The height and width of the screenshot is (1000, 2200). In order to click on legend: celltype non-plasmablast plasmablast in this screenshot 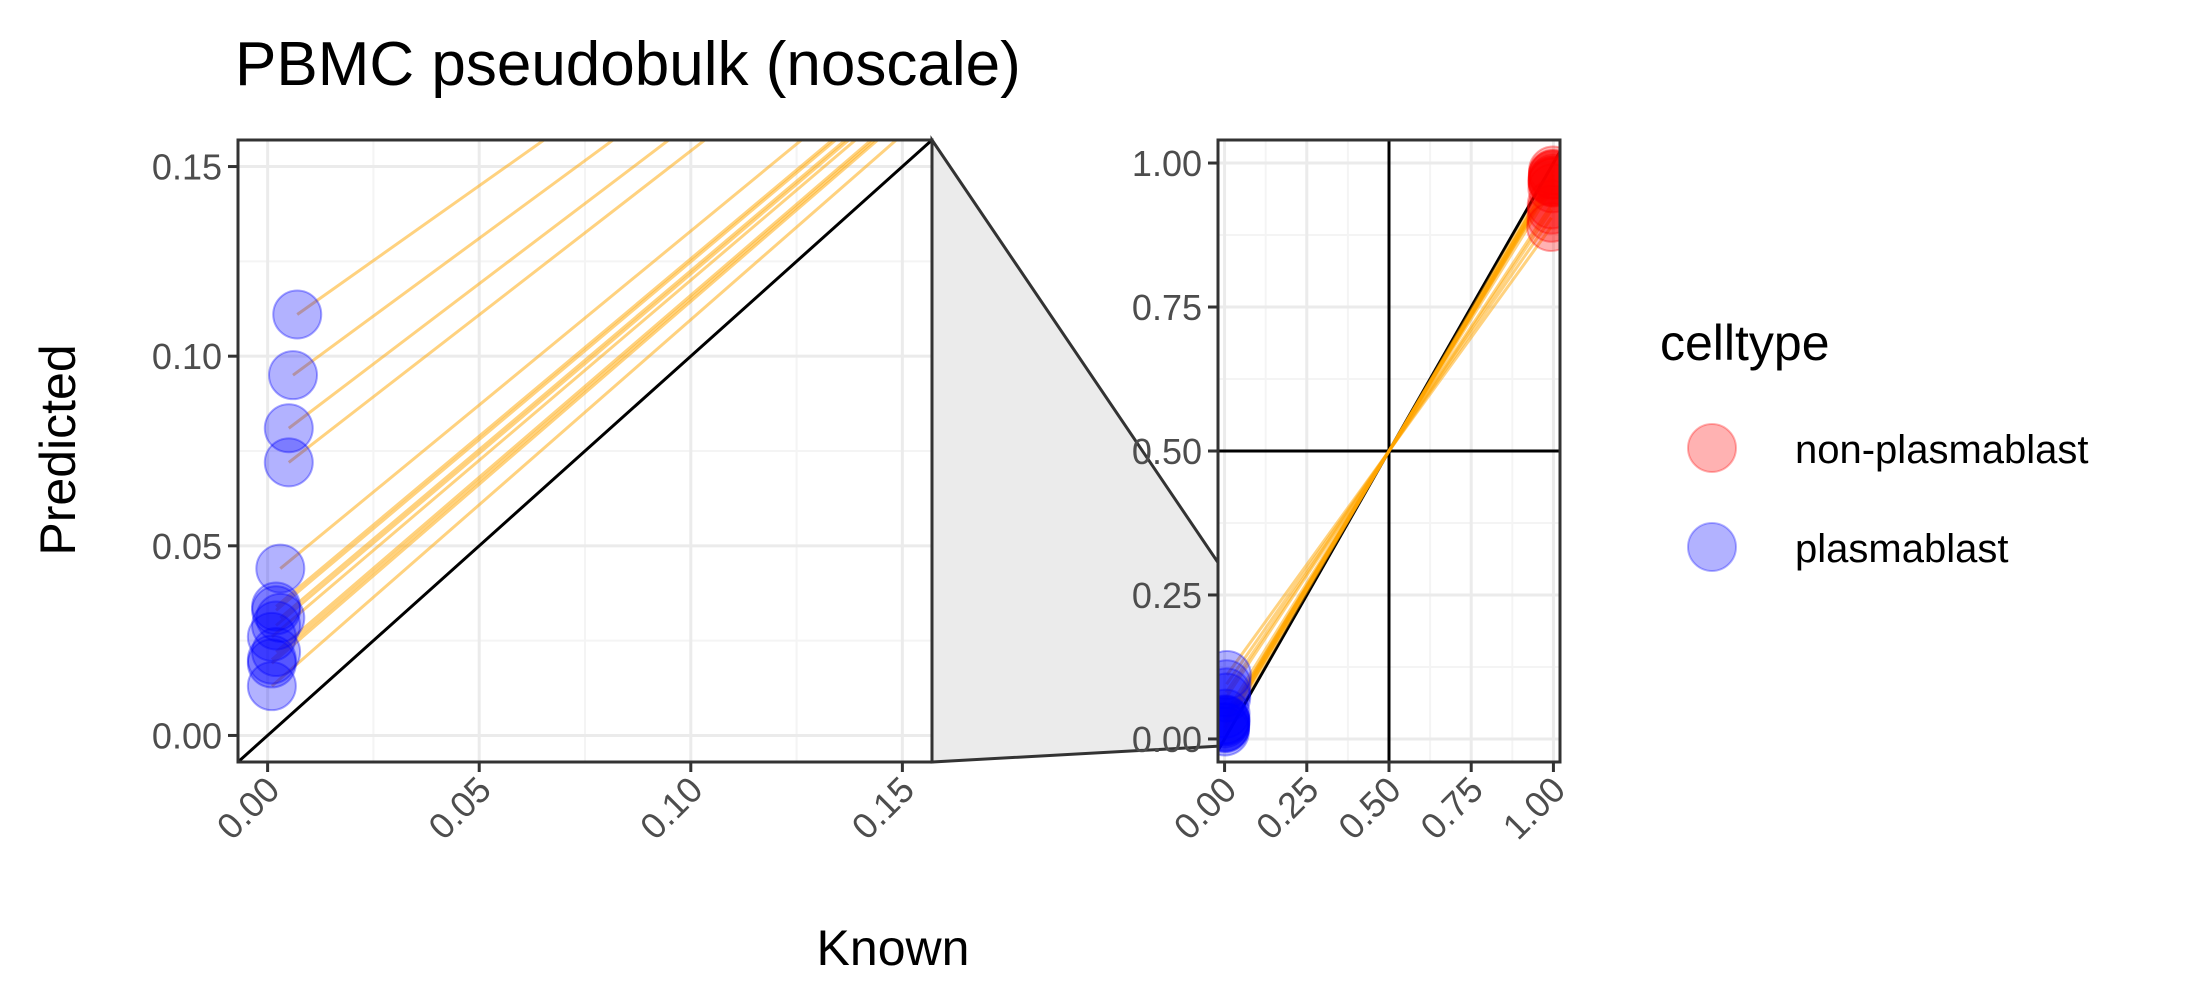, I will do `click(1874, 443)`.